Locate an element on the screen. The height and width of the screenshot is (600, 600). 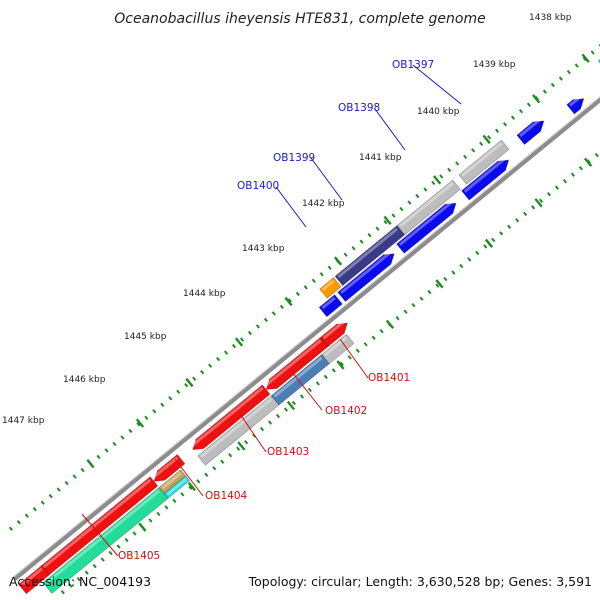
gene-label: OB1401 is located at coordinates (389, 378).